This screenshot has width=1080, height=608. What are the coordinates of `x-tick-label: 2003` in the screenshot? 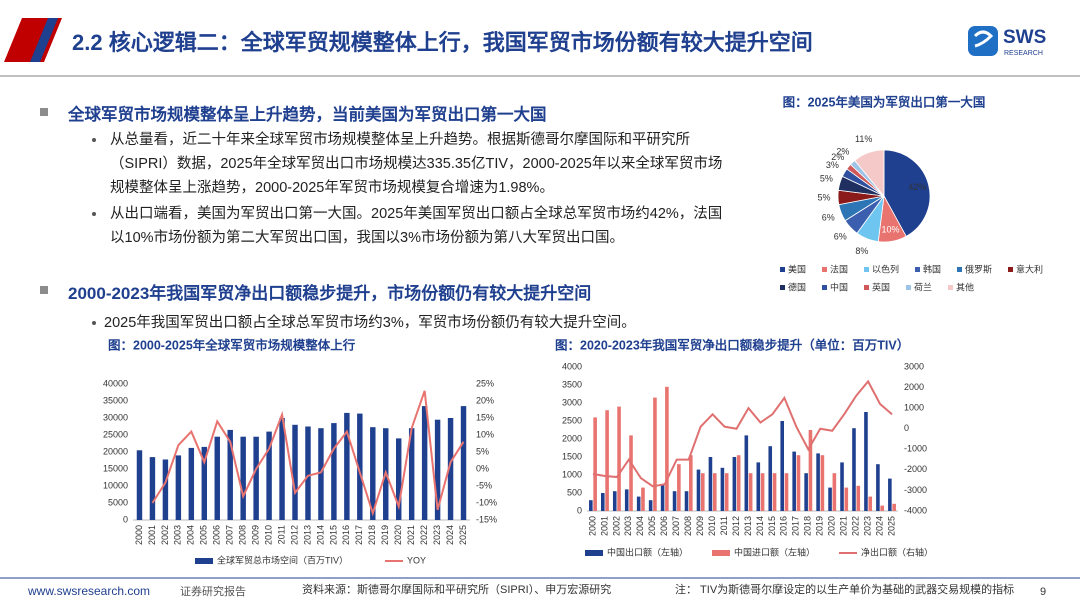 It's located at (178, 535).